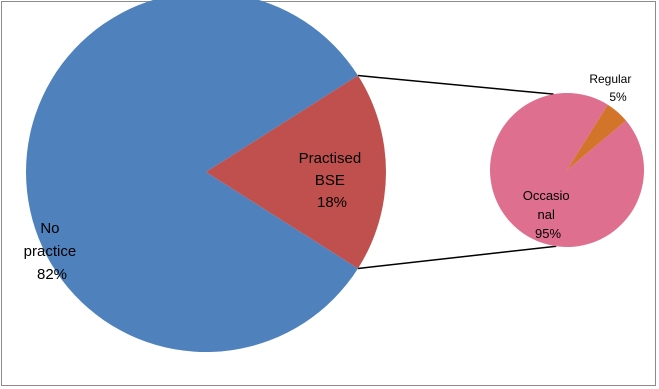  Describe the element at coordinates (546, 195) in the screenshot. I see `label-line: Occasio` at that location.